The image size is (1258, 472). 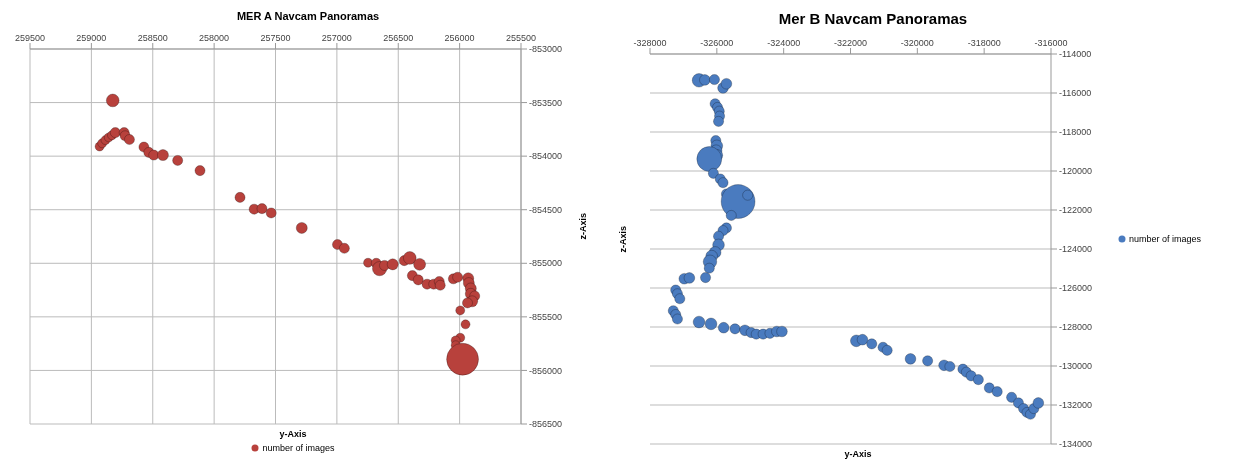 I want to click on y-tick-label: -130000, so click(x=1076, y=366).